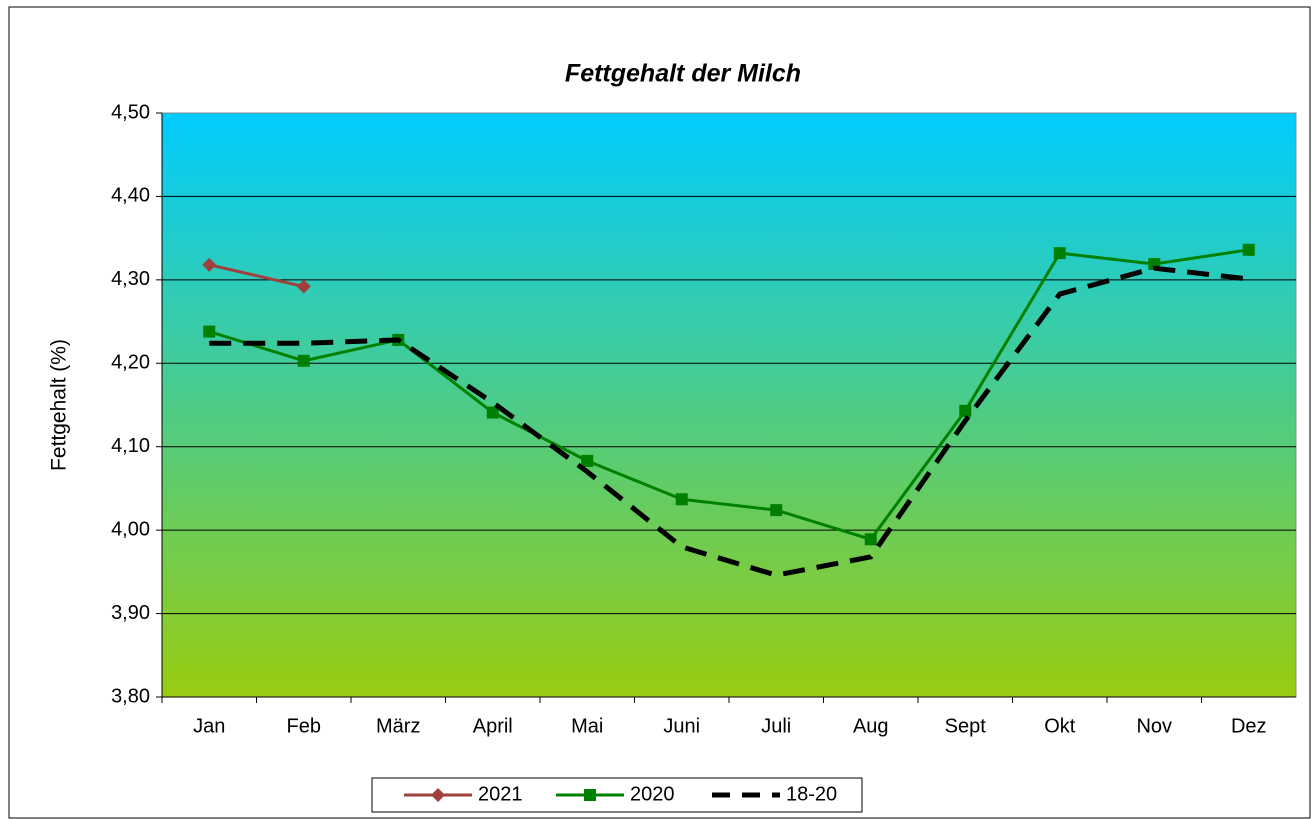 The height and width of the screenshot is (819, 1311). What do you see at coordinates (130, 613) in the screenshot?
I see `y-tick-label: 3,90` at bounding box center [130, 613].